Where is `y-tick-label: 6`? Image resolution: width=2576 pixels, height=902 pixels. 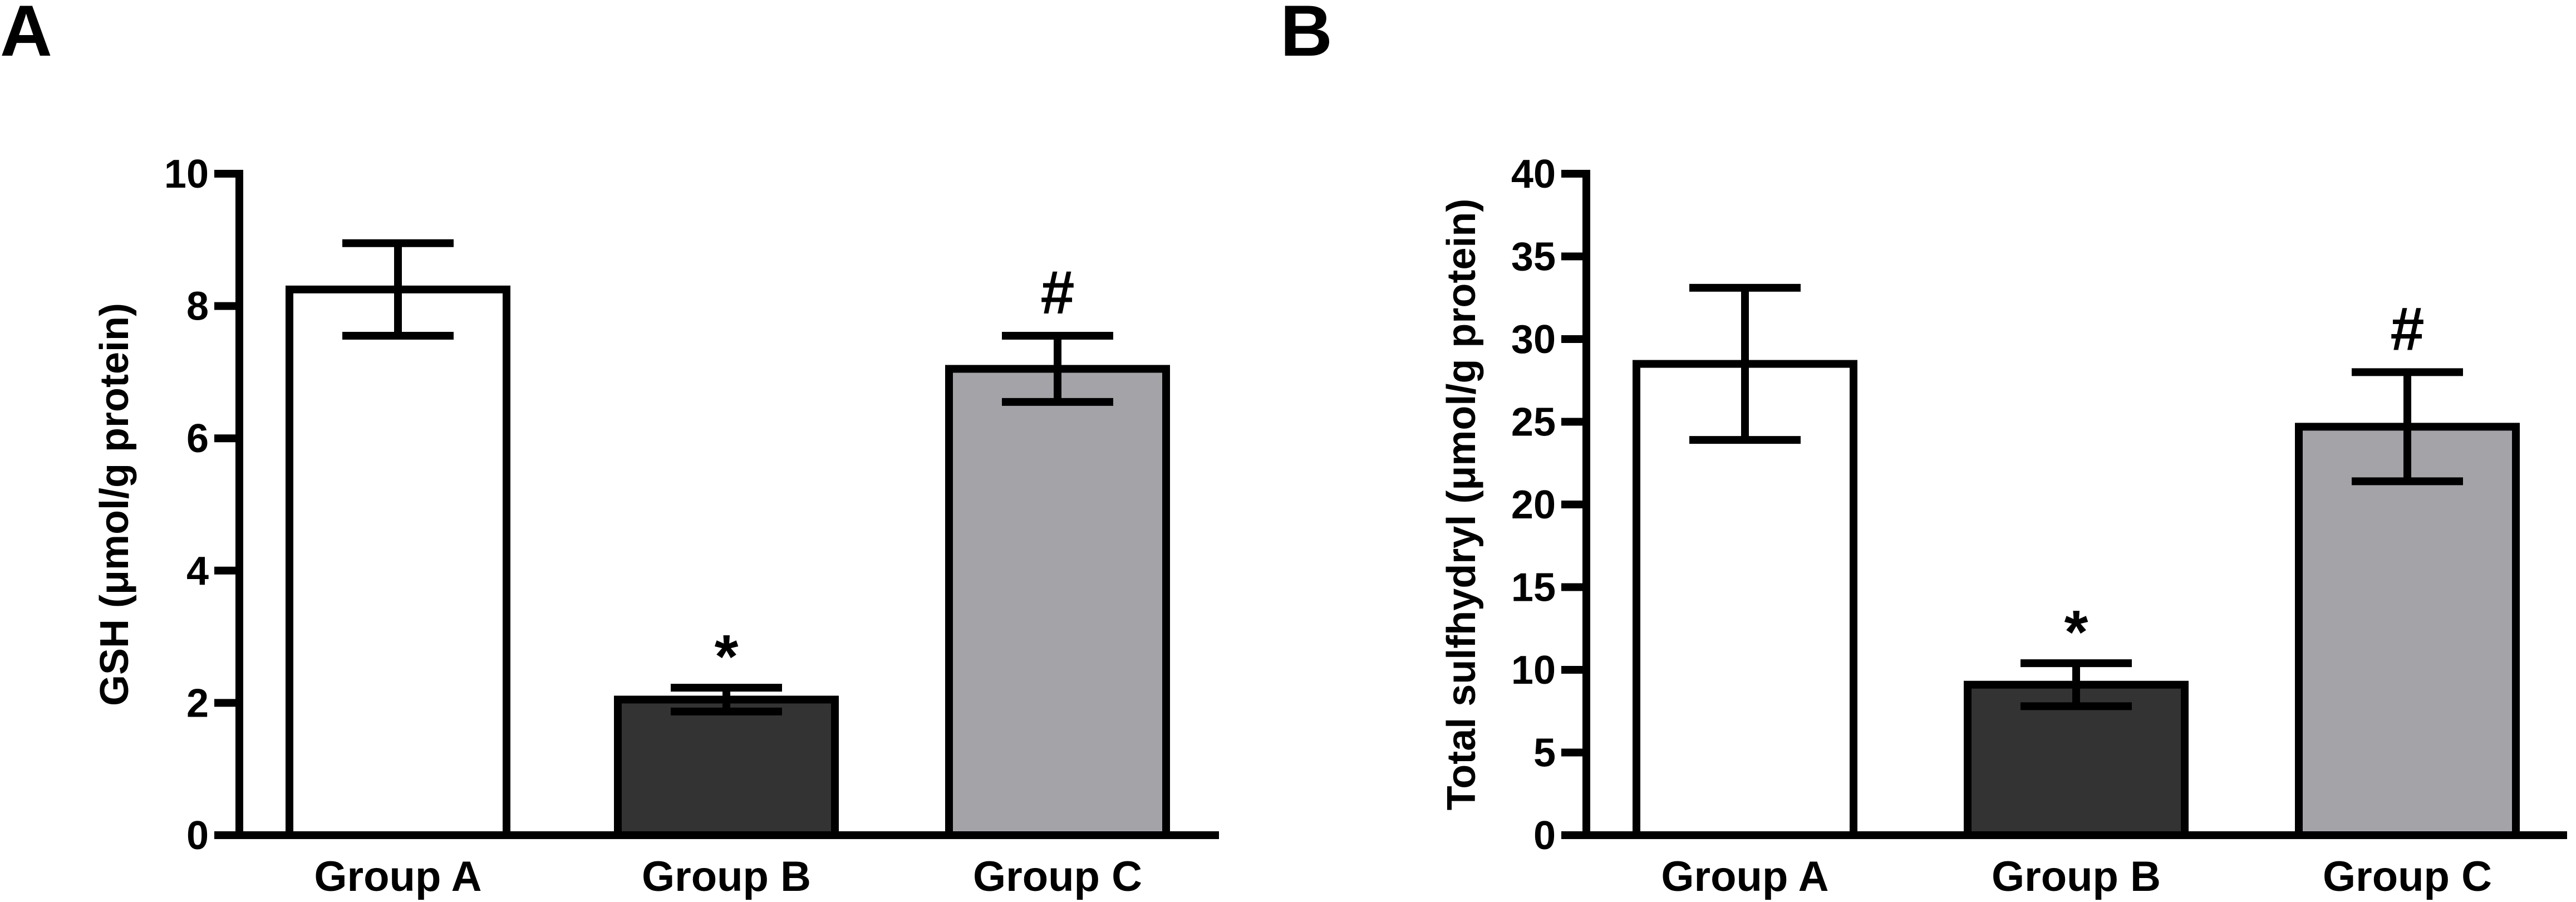 y-tick-label: 6 is located at coordinates (197, 438).